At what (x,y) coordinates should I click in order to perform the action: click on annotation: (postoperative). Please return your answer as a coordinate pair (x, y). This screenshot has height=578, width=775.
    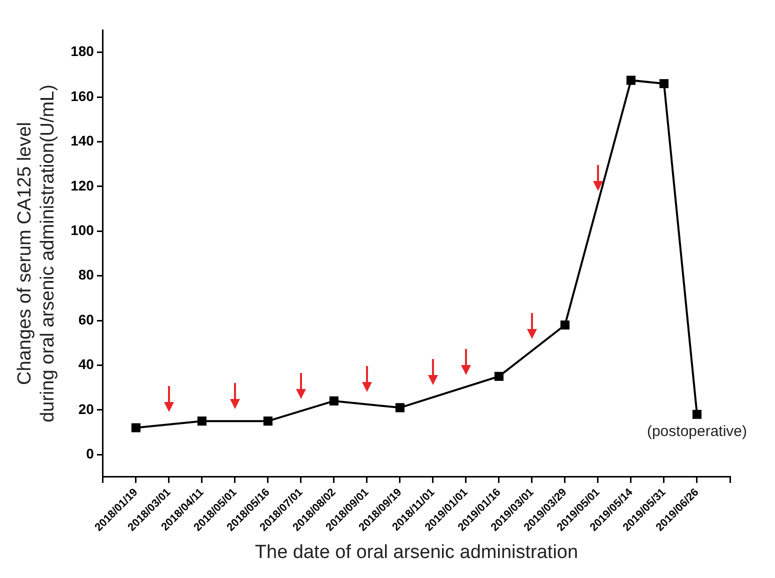
    Looking at the image, I should click on (697, 431).